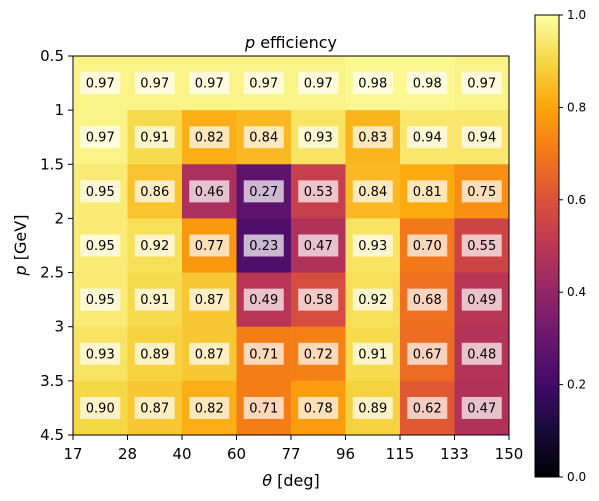 This screenshot has width=599, height=501. Describe the element at coordinates (20, 240) in the screenshot. I see `y-axis-unit: [GeV]` at that location.